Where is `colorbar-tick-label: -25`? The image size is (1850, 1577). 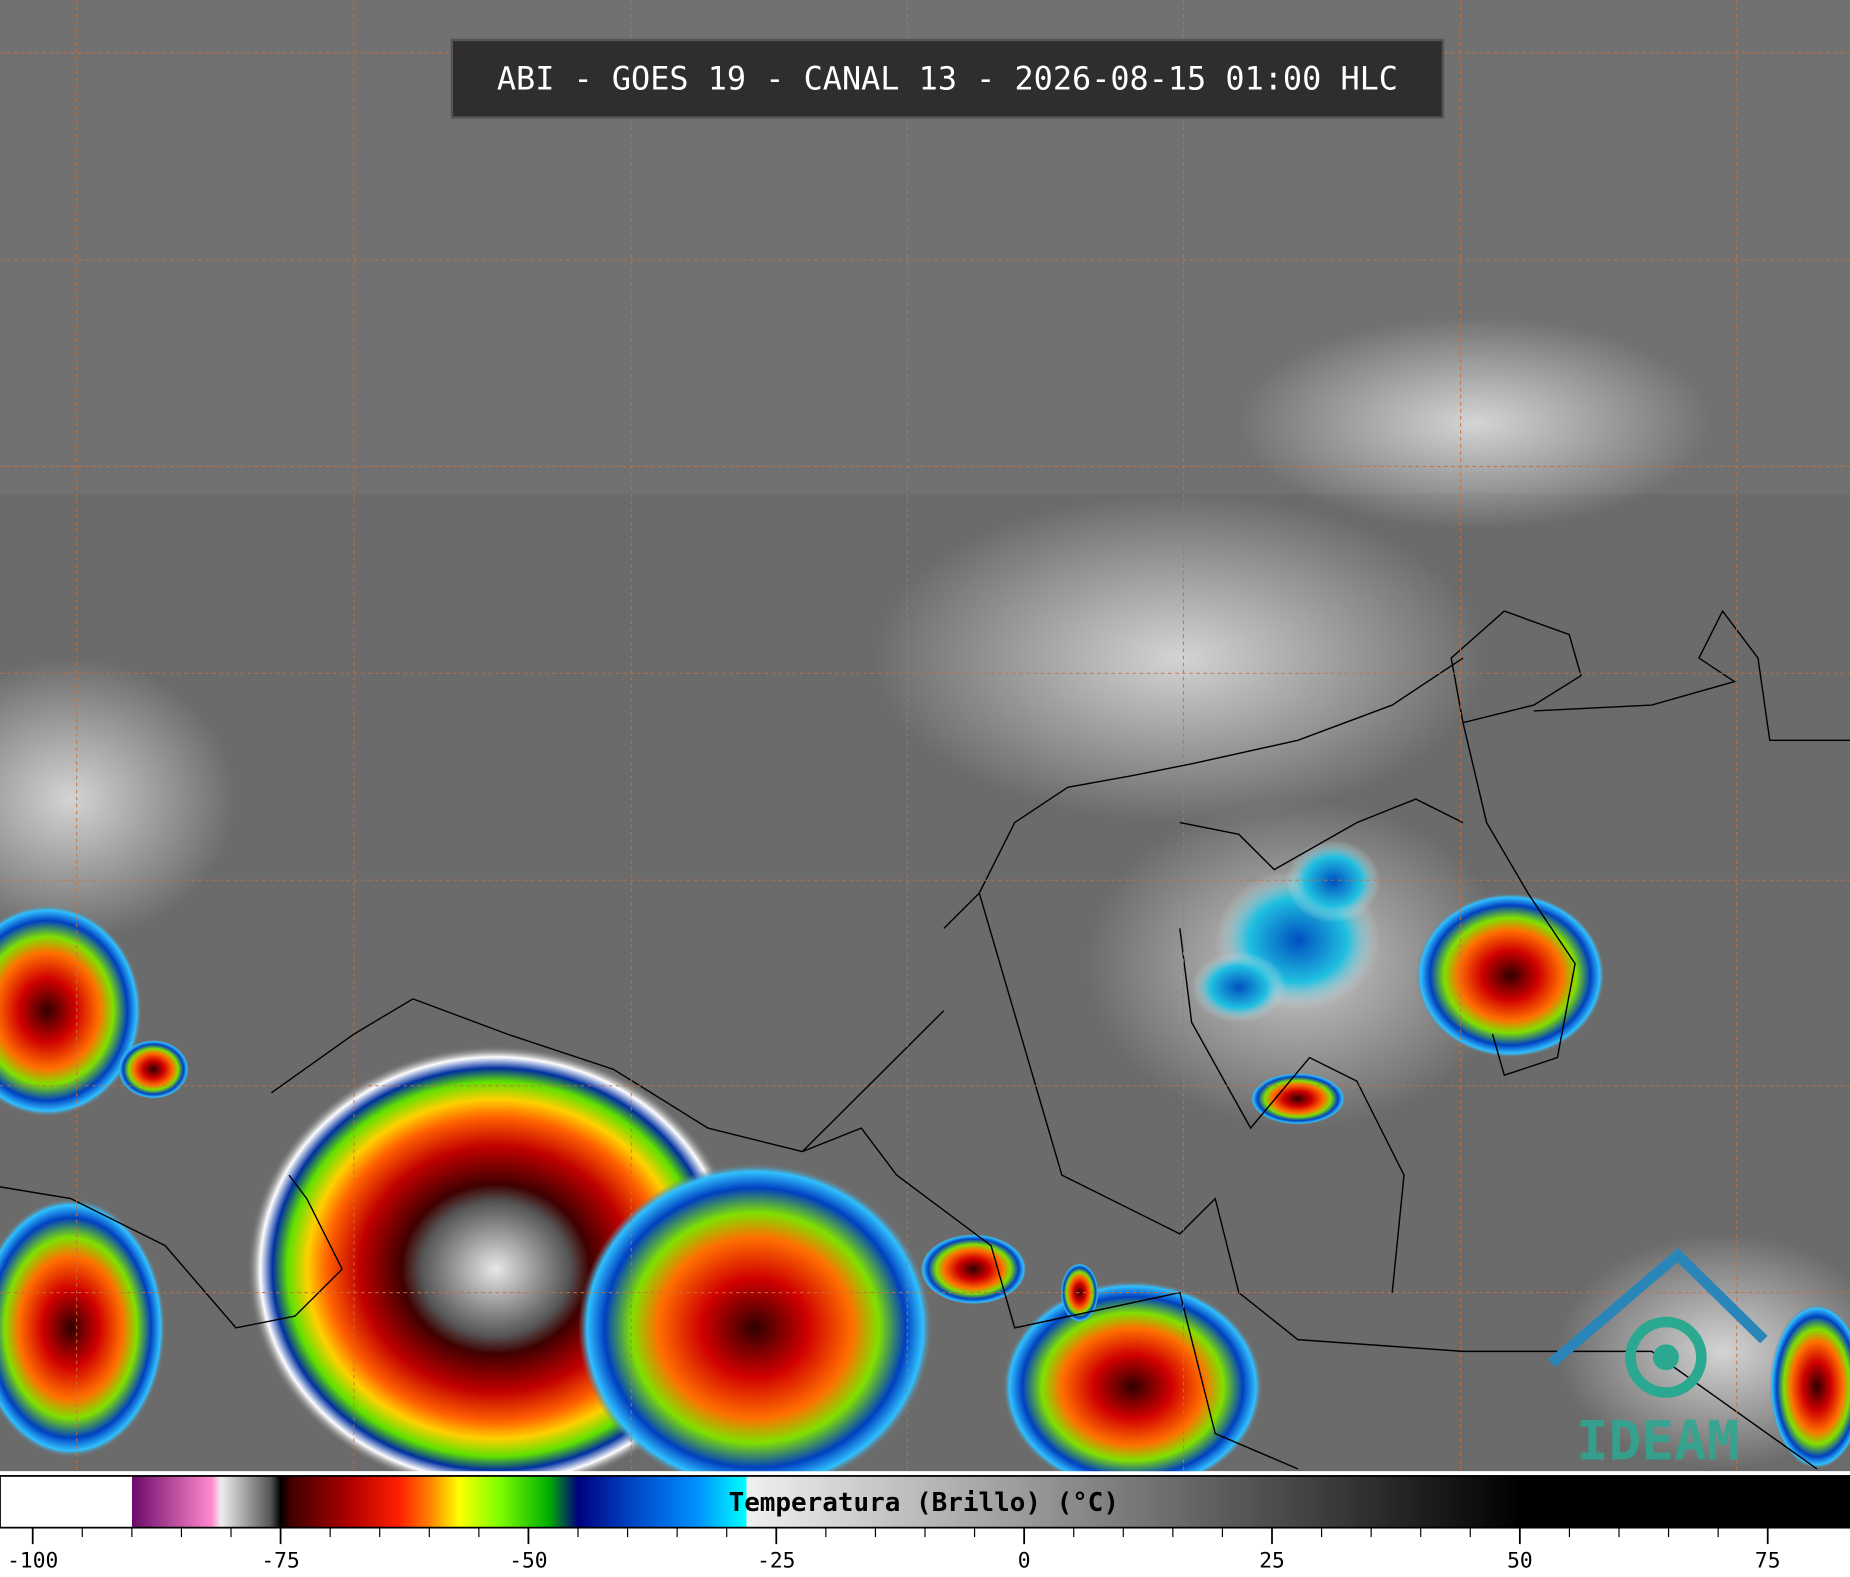 colorbar-tick-label: -25 is located at coordinates (776, 1560).